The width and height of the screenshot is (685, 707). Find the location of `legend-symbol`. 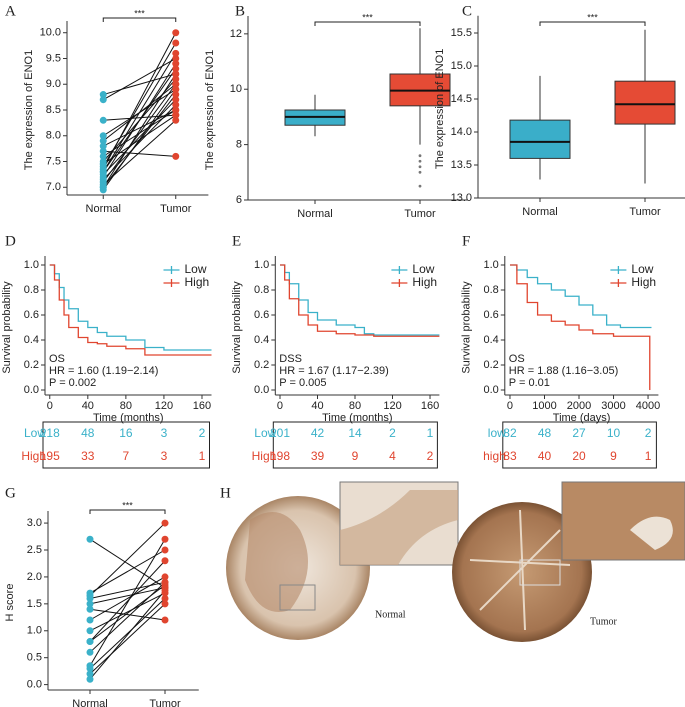

legend-symbol is located at coordinates (399, 270).